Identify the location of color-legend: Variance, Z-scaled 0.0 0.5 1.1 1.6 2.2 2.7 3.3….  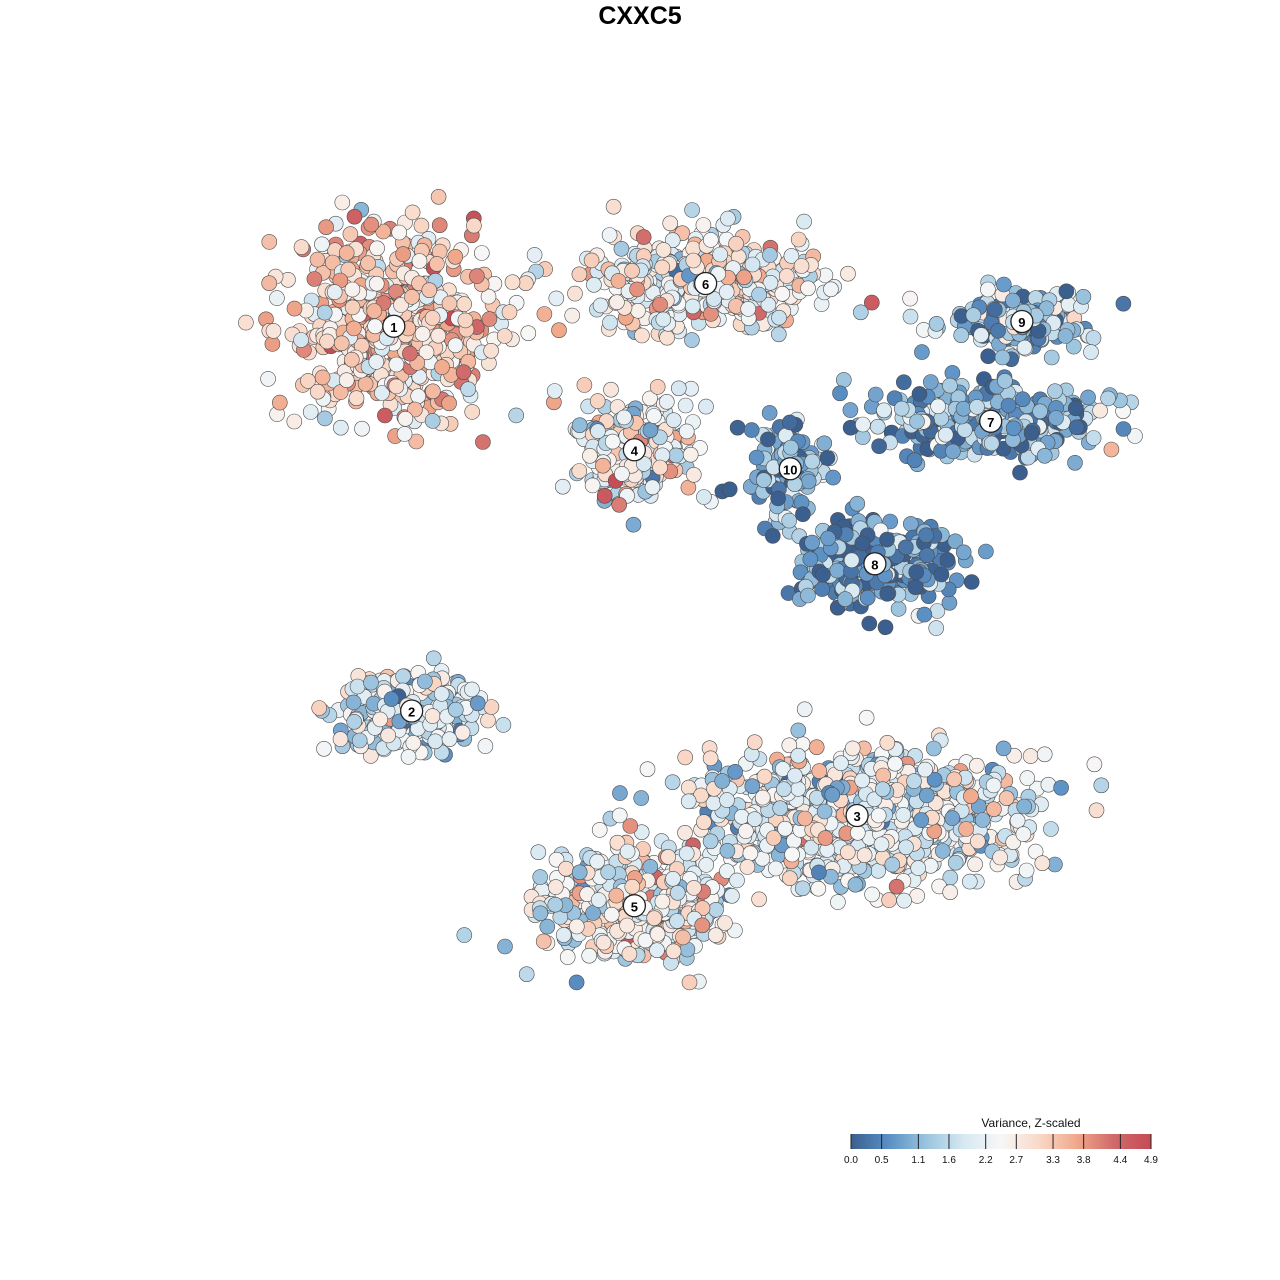
(1001, 1141).